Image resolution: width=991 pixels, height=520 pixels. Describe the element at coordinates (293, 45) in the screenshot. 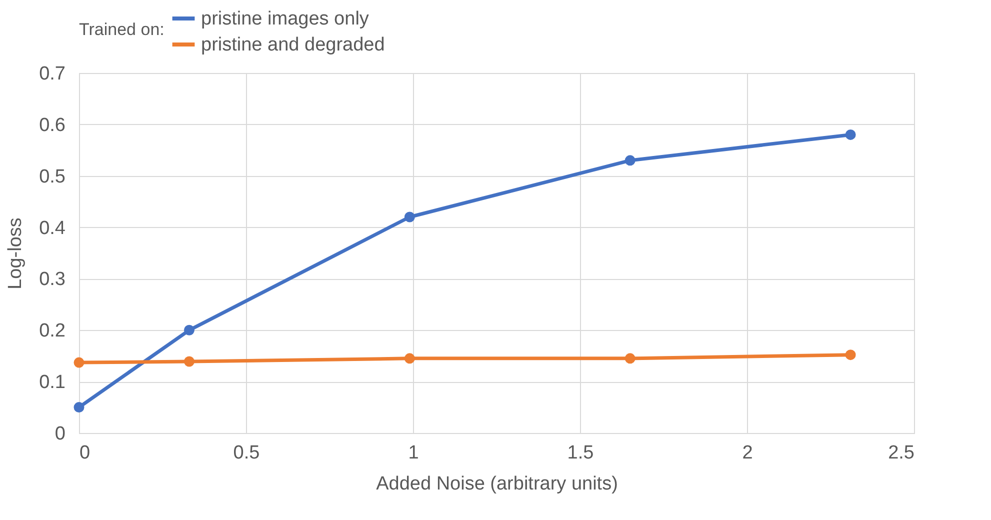

I see `legend-label: pristine and degraded` at that location.